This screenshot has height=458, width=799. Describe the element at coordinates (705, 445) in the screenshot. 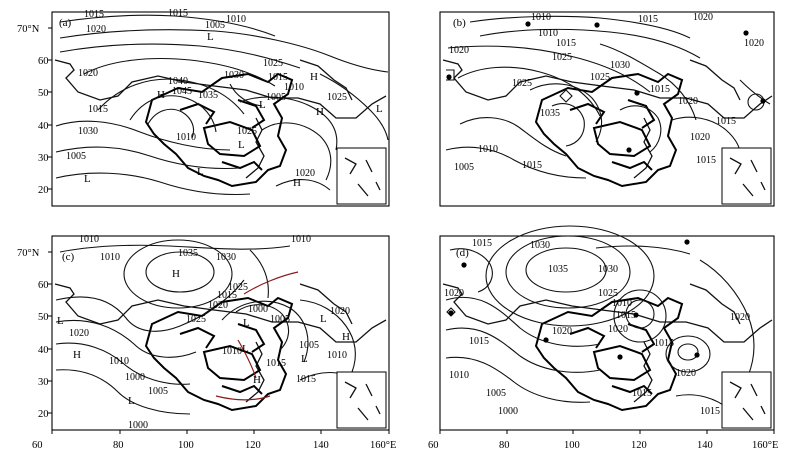

I see `lon-label-140: 140` at that location.